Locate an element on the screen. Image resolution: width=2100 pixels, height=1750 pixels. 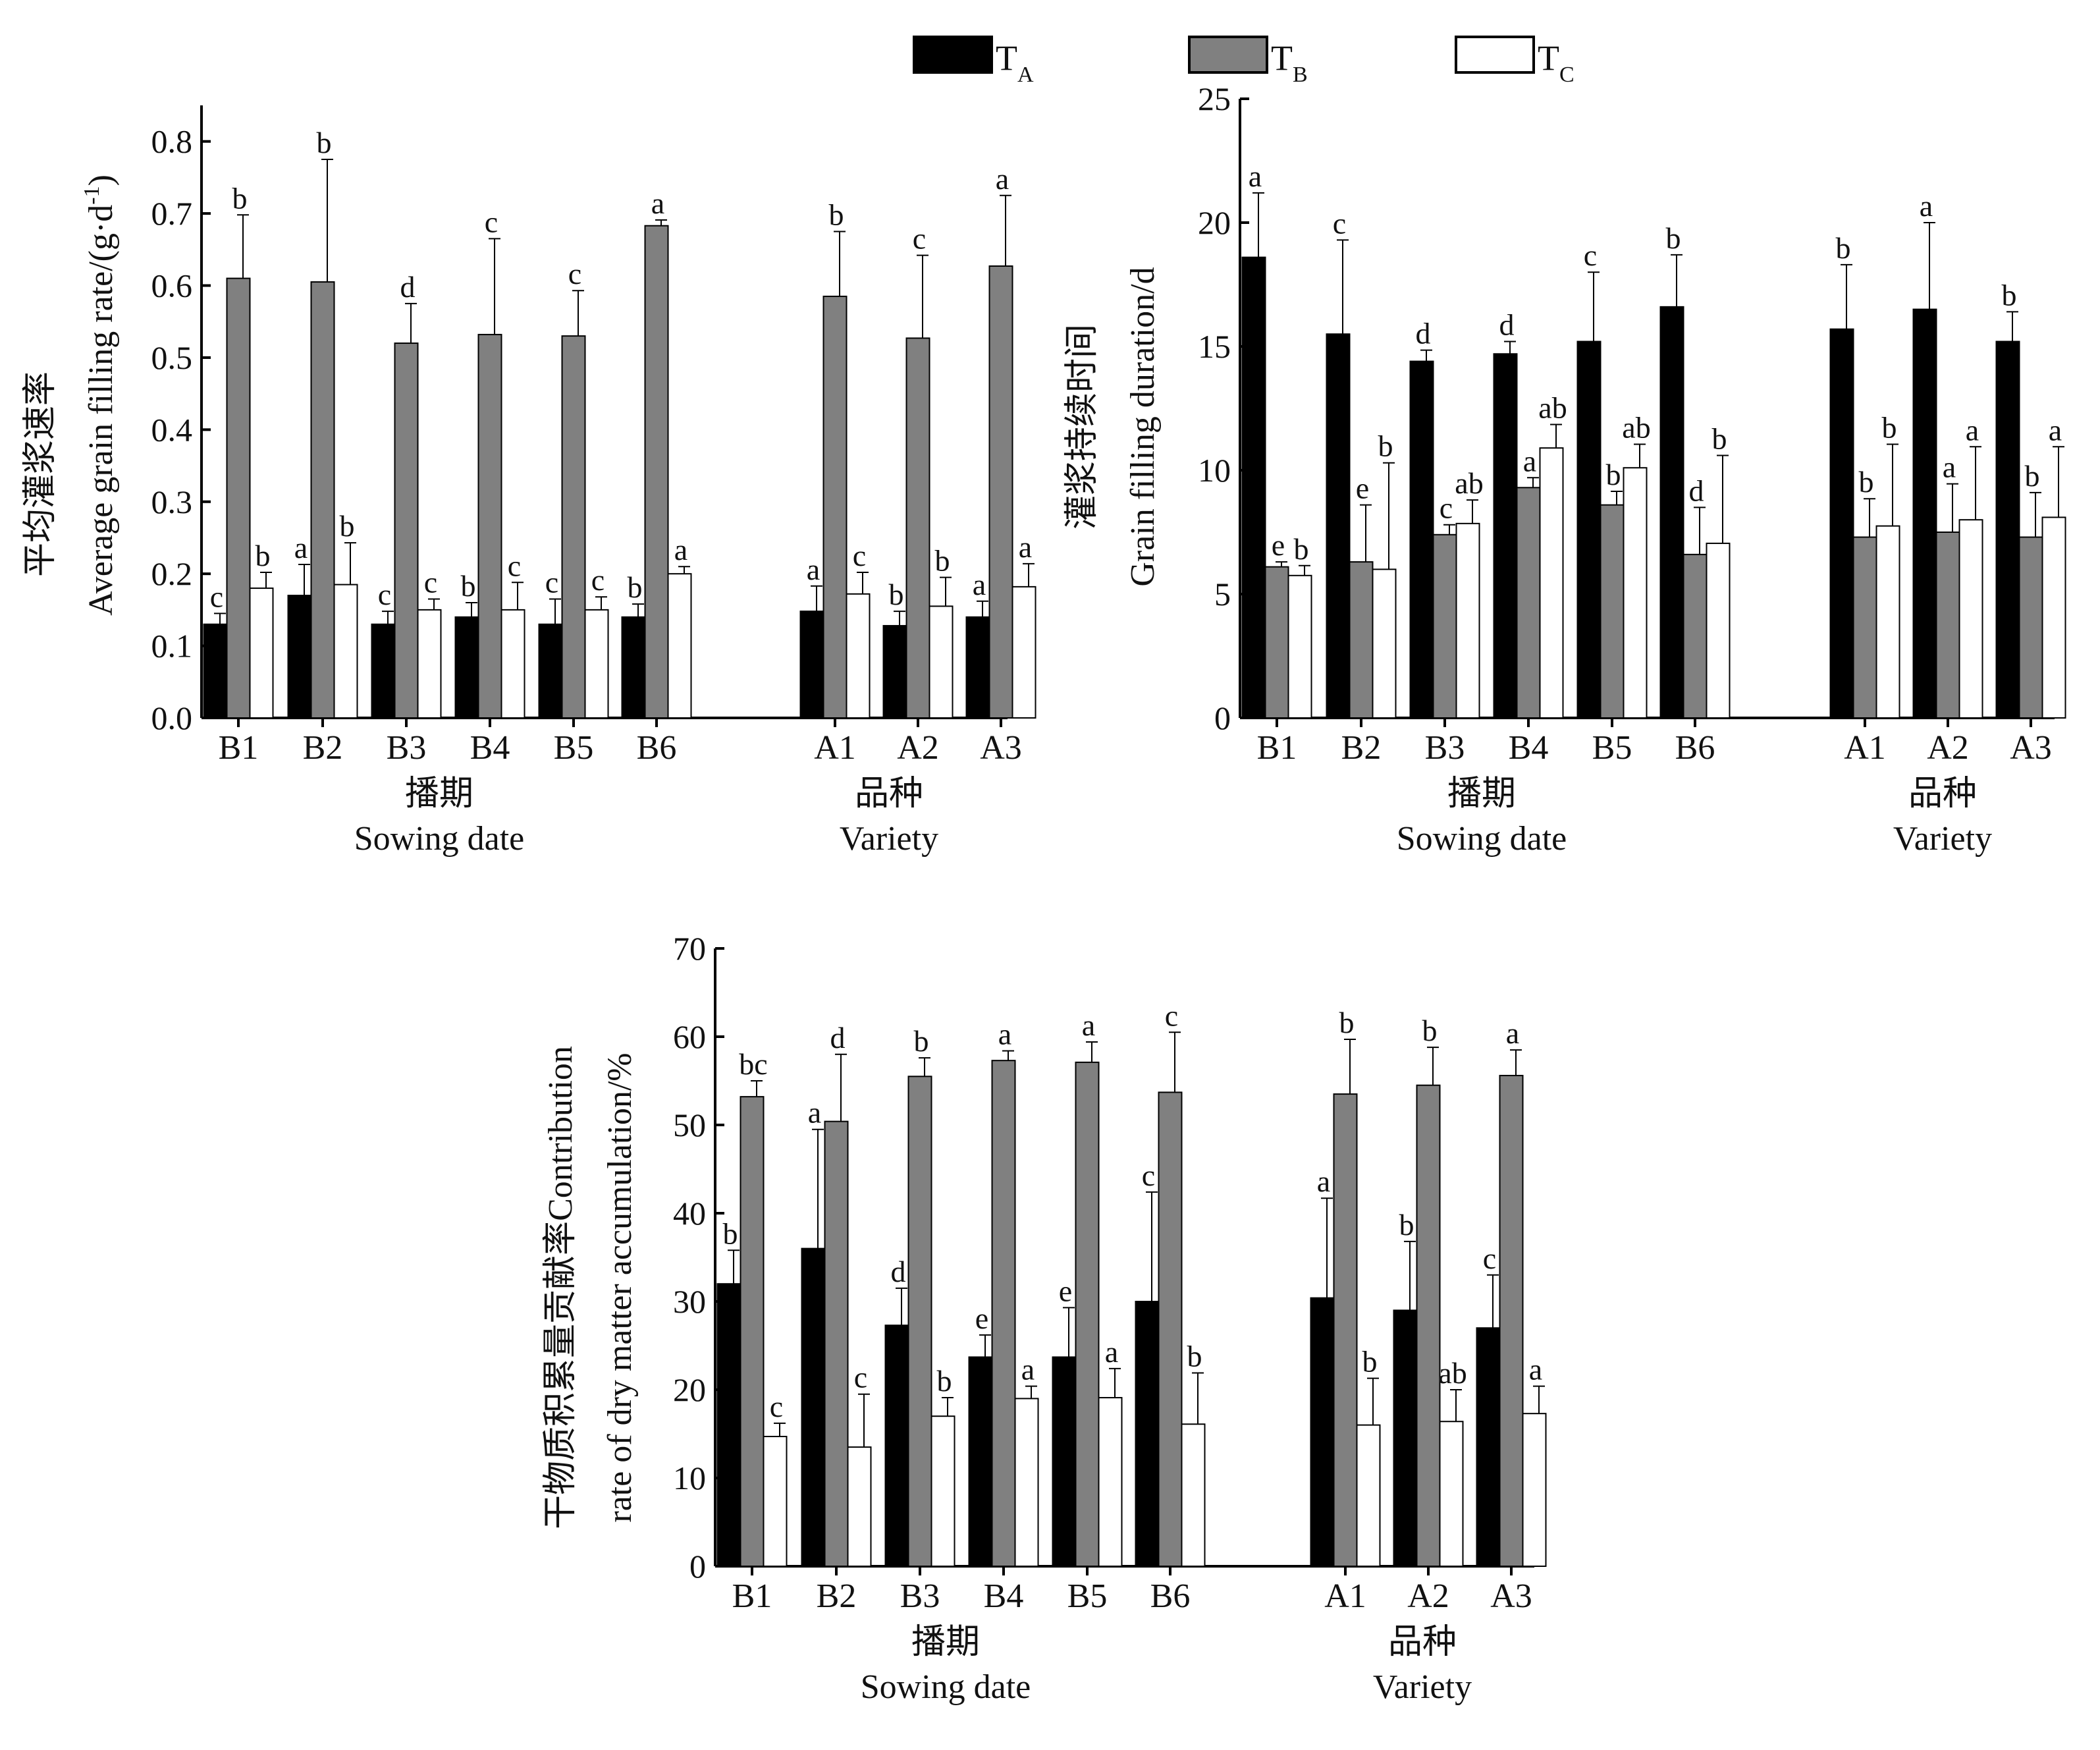
group-label-en: Variety is located at coordinates (1942, 839).